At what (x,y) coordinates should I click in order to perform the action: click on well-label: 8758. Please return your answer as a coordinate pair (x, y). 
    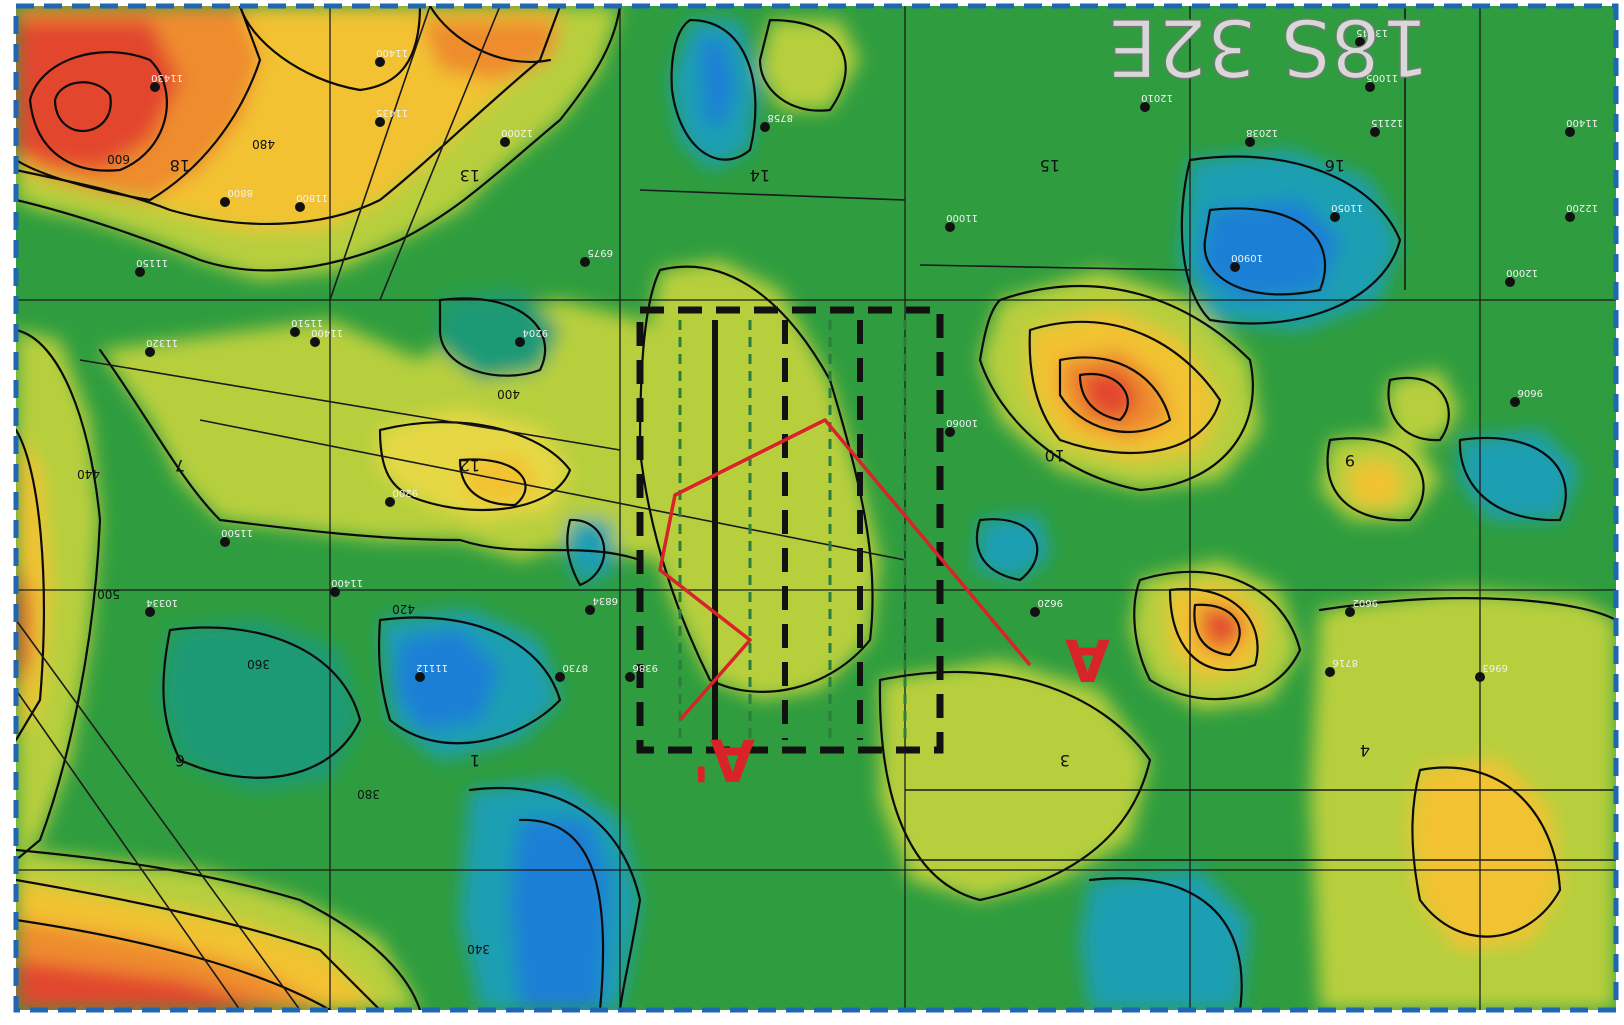
    Looking at the image, I should click on (780, 117).